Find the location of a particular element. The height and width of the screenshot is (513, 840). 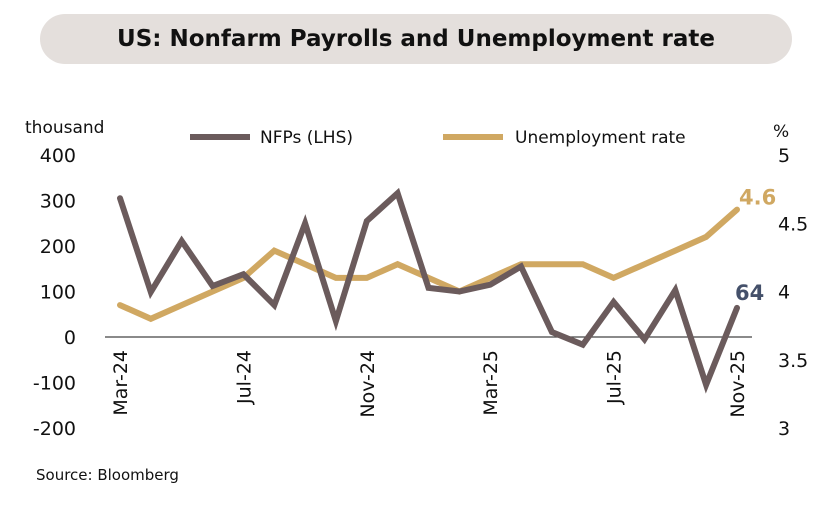

left-tick-label: -100 is located at coordinates (54, 384).